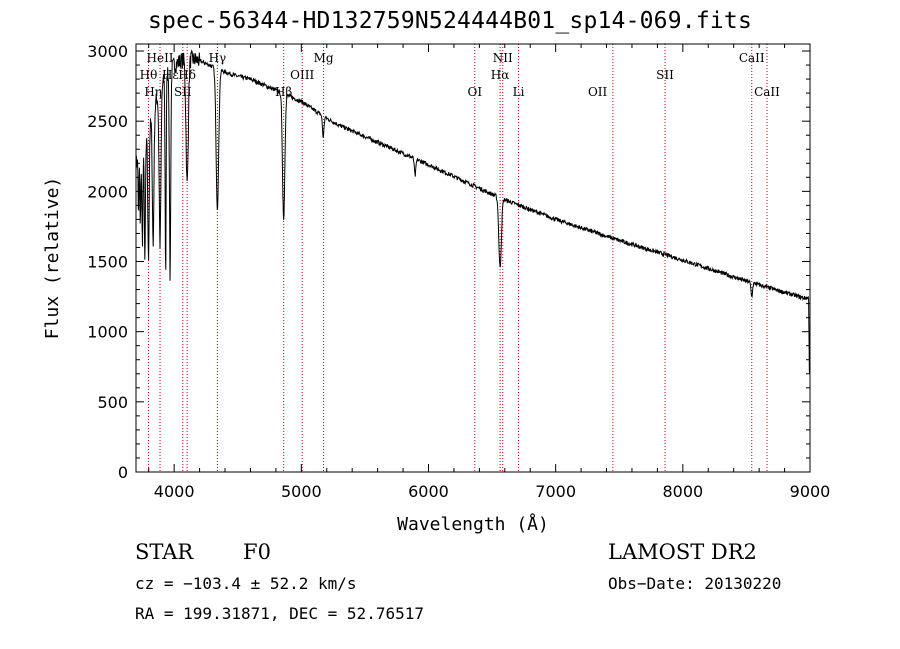 This screenshot has height=649, width=900. What do you see at coordinates (279, 613) in the screenshot?
I see `coordinates-text: RA = 199.31871, DEC = 52.76517` at bounding box center [279, 613].